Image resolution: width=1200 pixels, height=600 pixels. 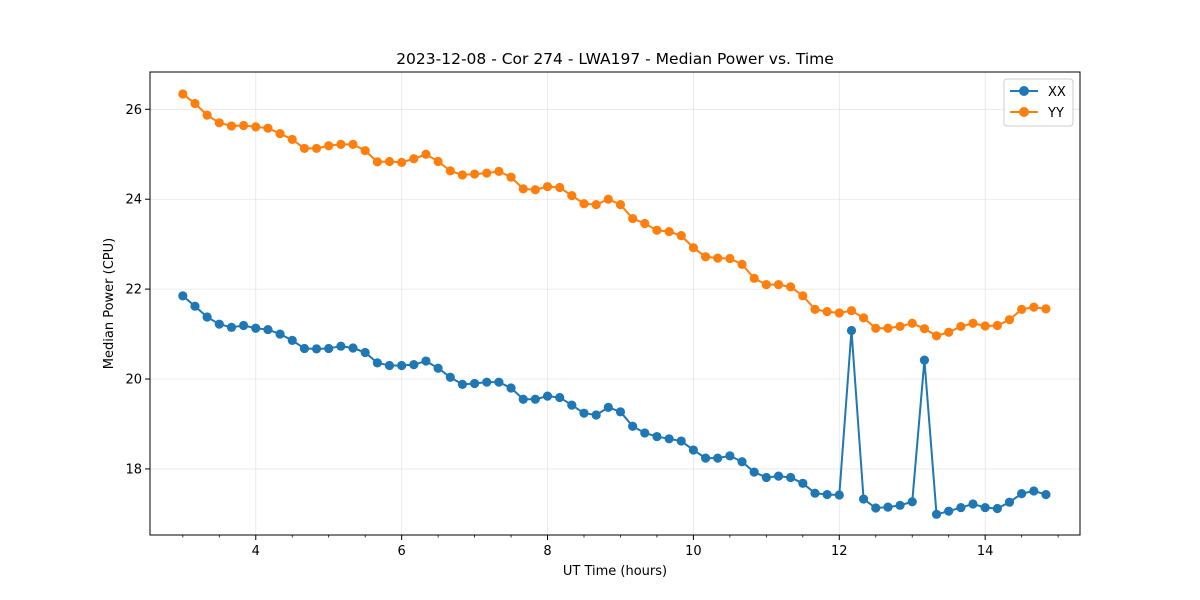 I want to click on x-tick-label: 10, so click(x=693, y=551).